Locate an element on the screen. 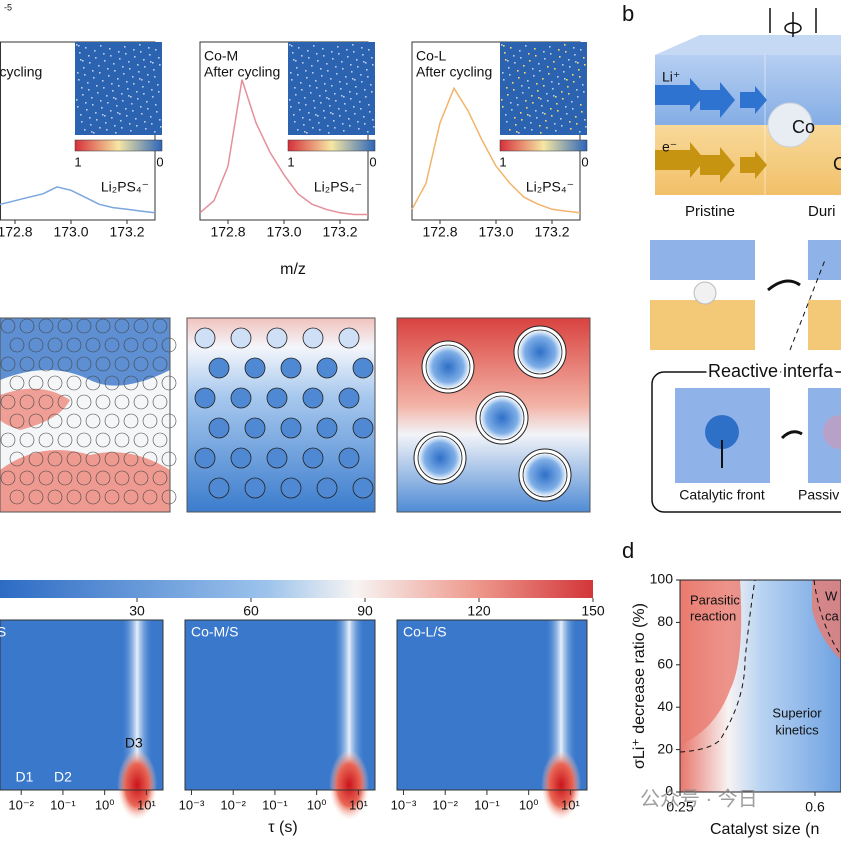 The width and height of the screenshot is (841, 842). x-tick-label: 10⁻² is located at coordinates (445, 804).